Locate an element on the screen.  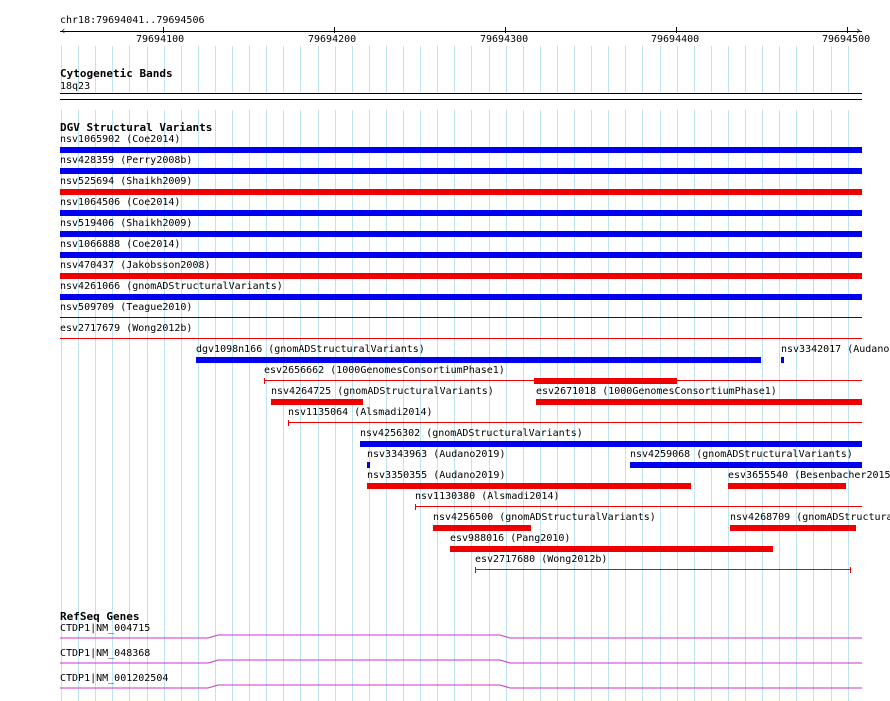
track-title-dgv-structural-variants: DGV Structural Variants is located at coordinates (136, 127).